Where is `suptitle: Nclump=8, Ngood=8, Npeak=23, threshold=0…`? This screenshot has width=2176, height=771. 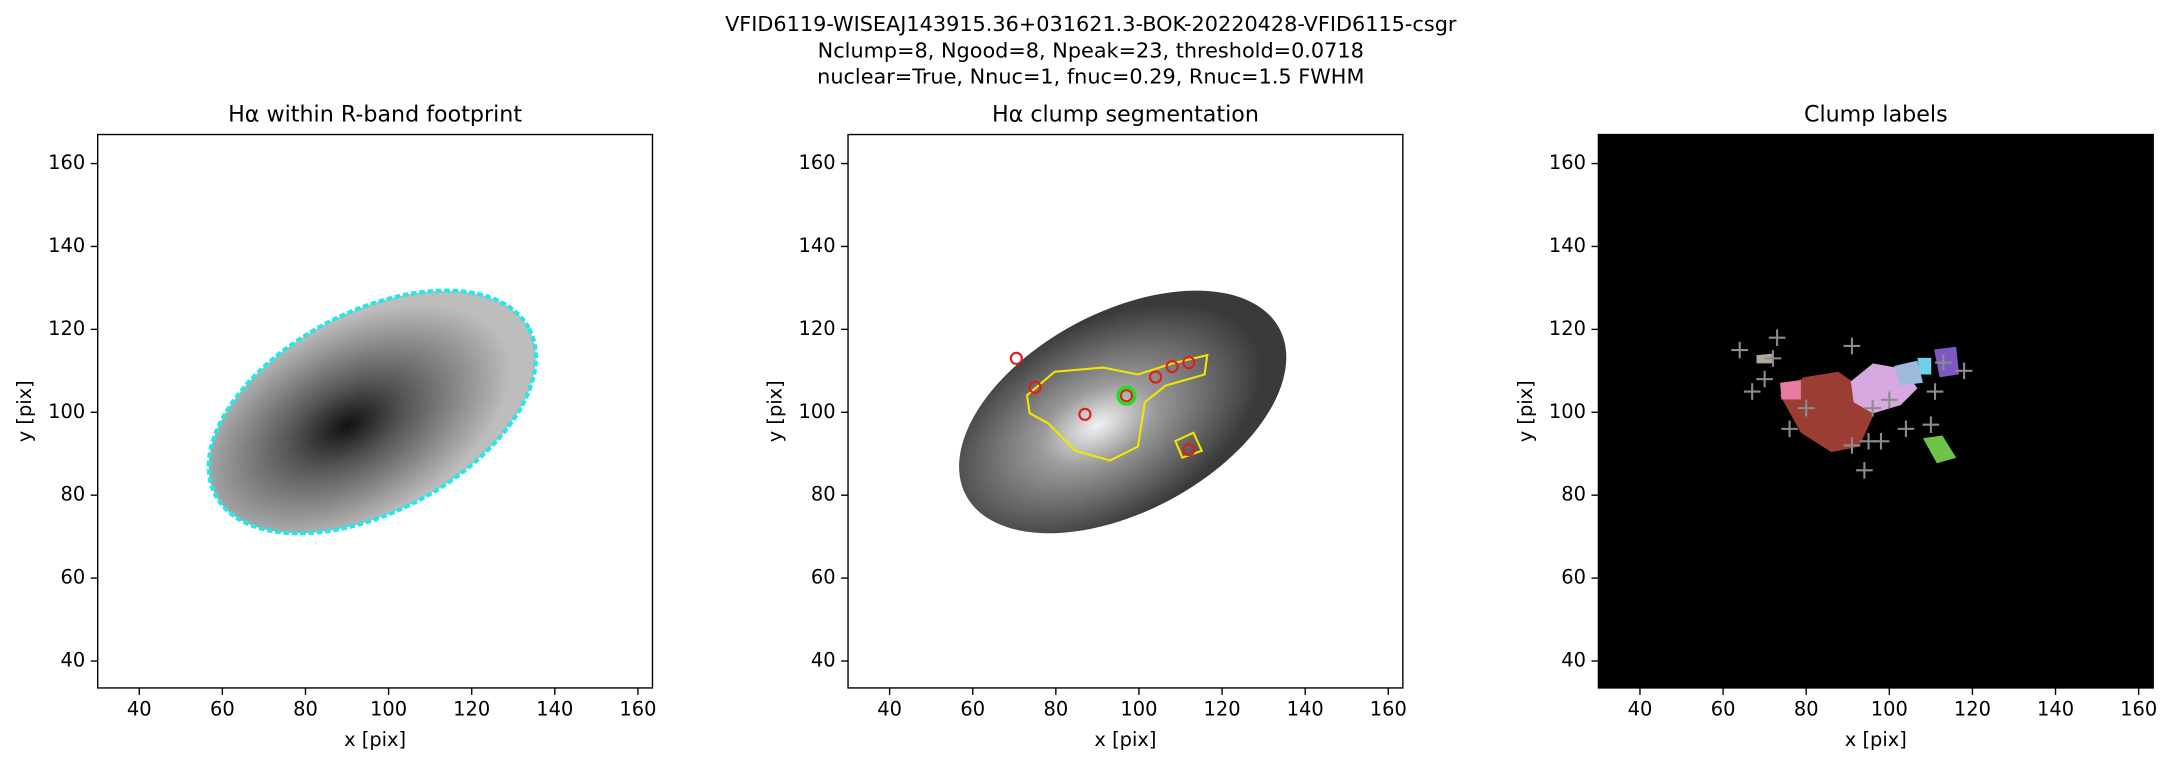
suptitle: Nclump=8, Ngood=8, Npeak=23, threshold=0… is located at coordinates (1091, 50).